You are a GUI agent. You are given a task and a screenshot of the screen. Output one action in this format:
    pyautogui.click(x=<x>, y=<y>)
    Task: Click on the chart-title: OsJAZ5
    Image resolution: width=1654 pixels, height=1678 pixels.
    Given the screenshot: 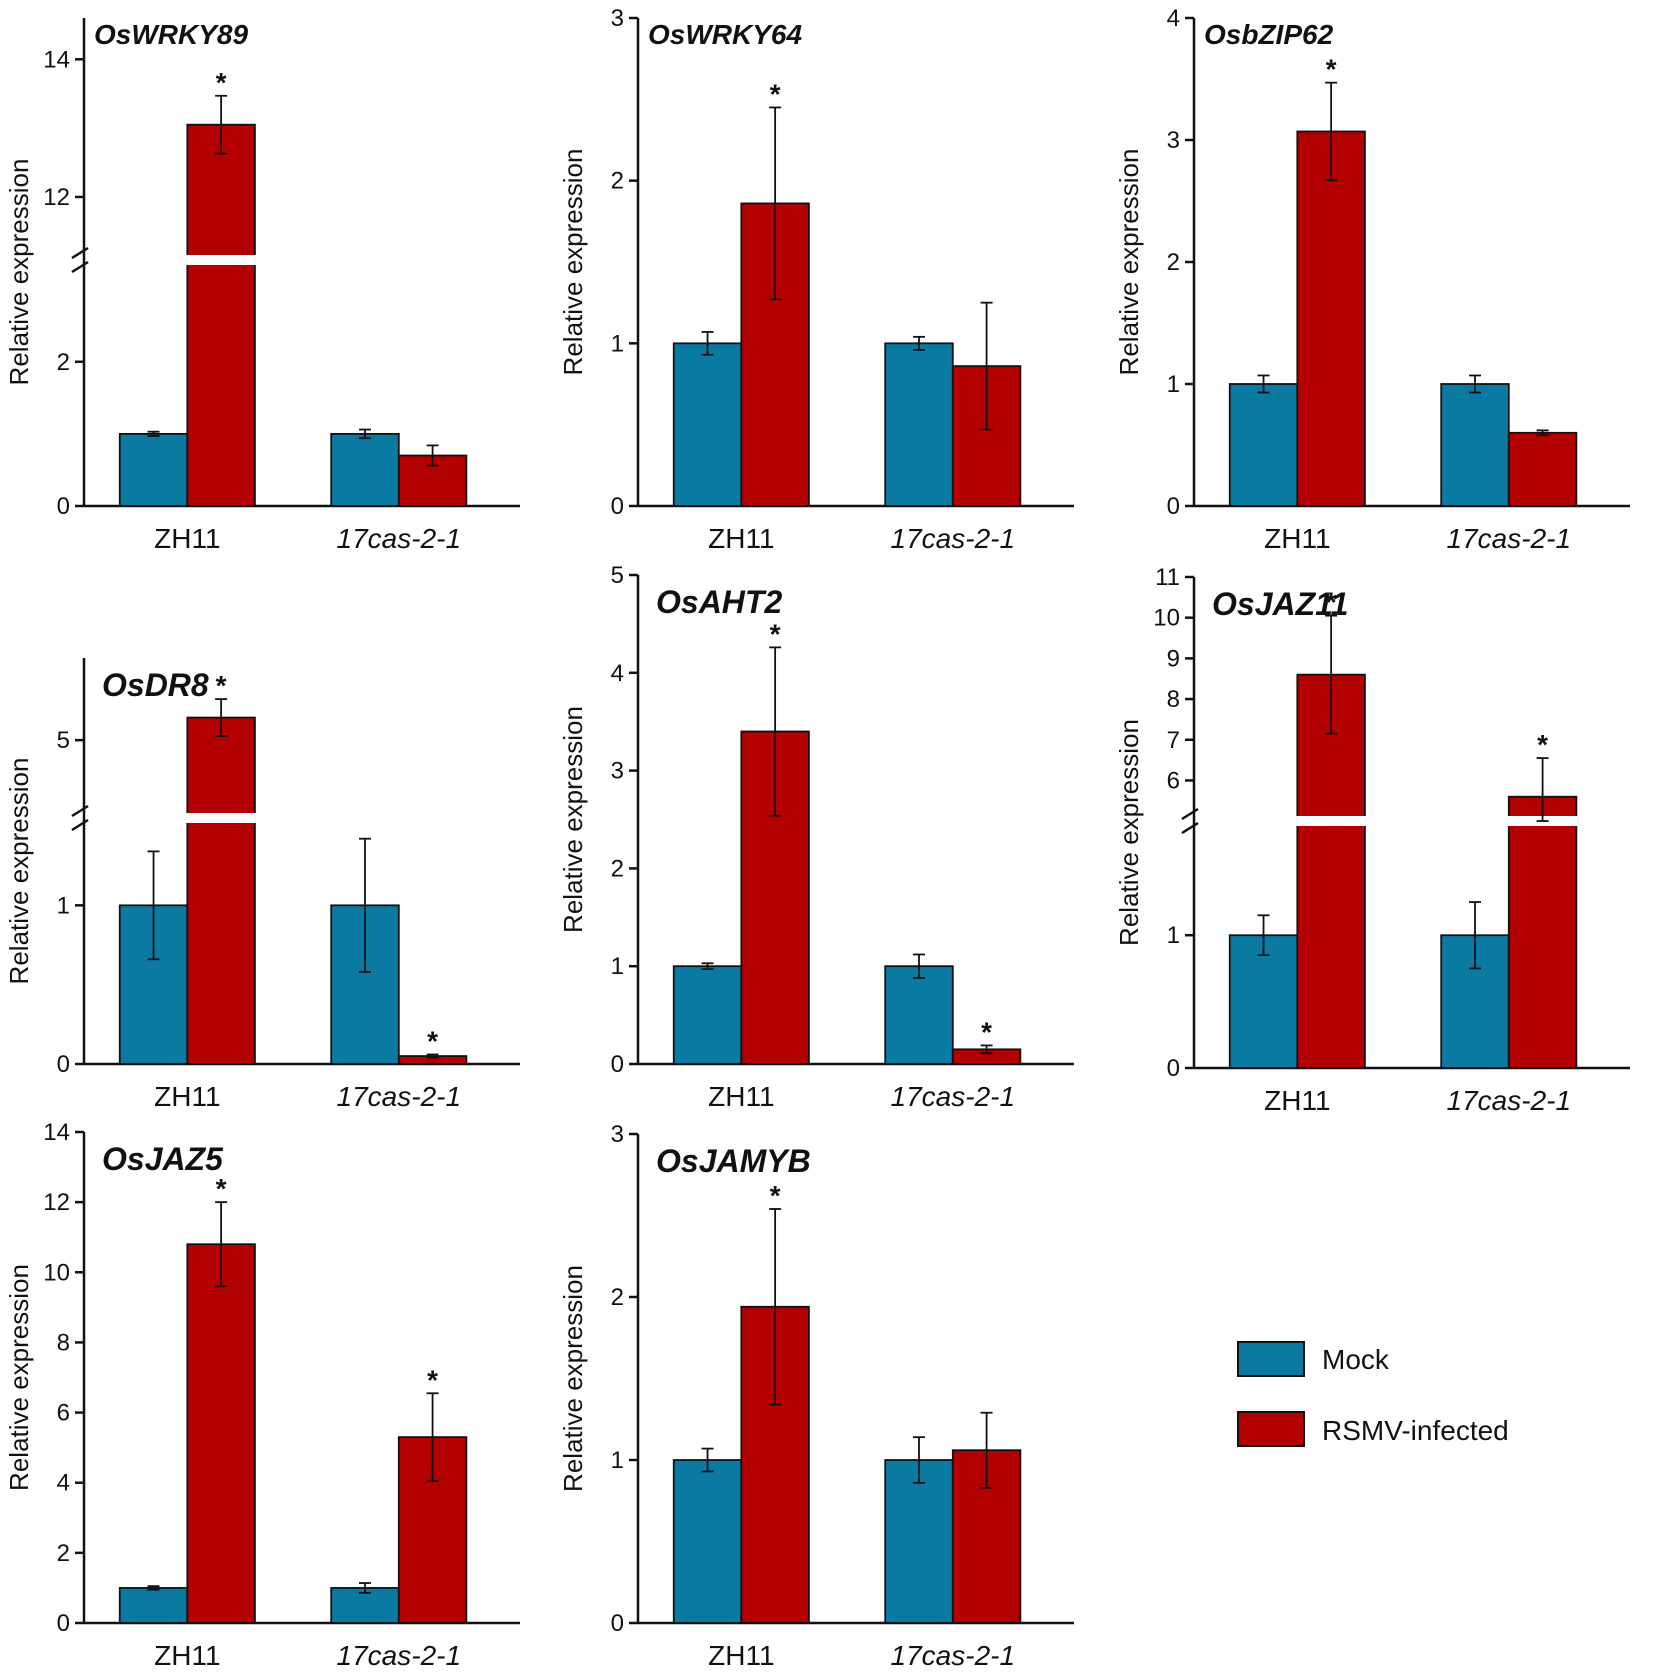 What is the action you would take?
    pyautogui.click(x=163, y=1159)
    